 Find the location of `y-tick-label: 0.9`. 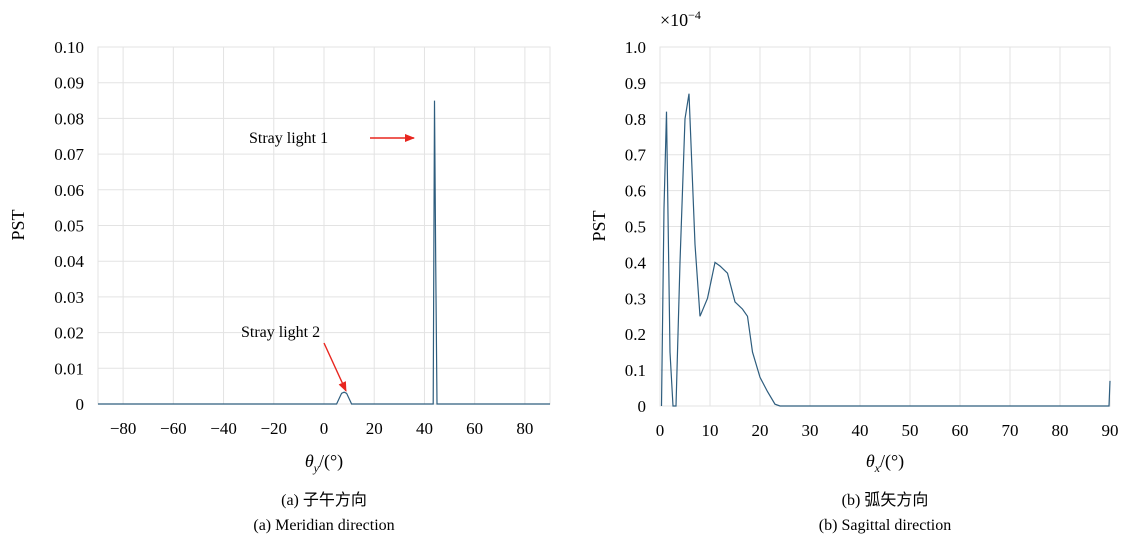

y-tick-label: 0.9 is located at coordinates (635, 83).